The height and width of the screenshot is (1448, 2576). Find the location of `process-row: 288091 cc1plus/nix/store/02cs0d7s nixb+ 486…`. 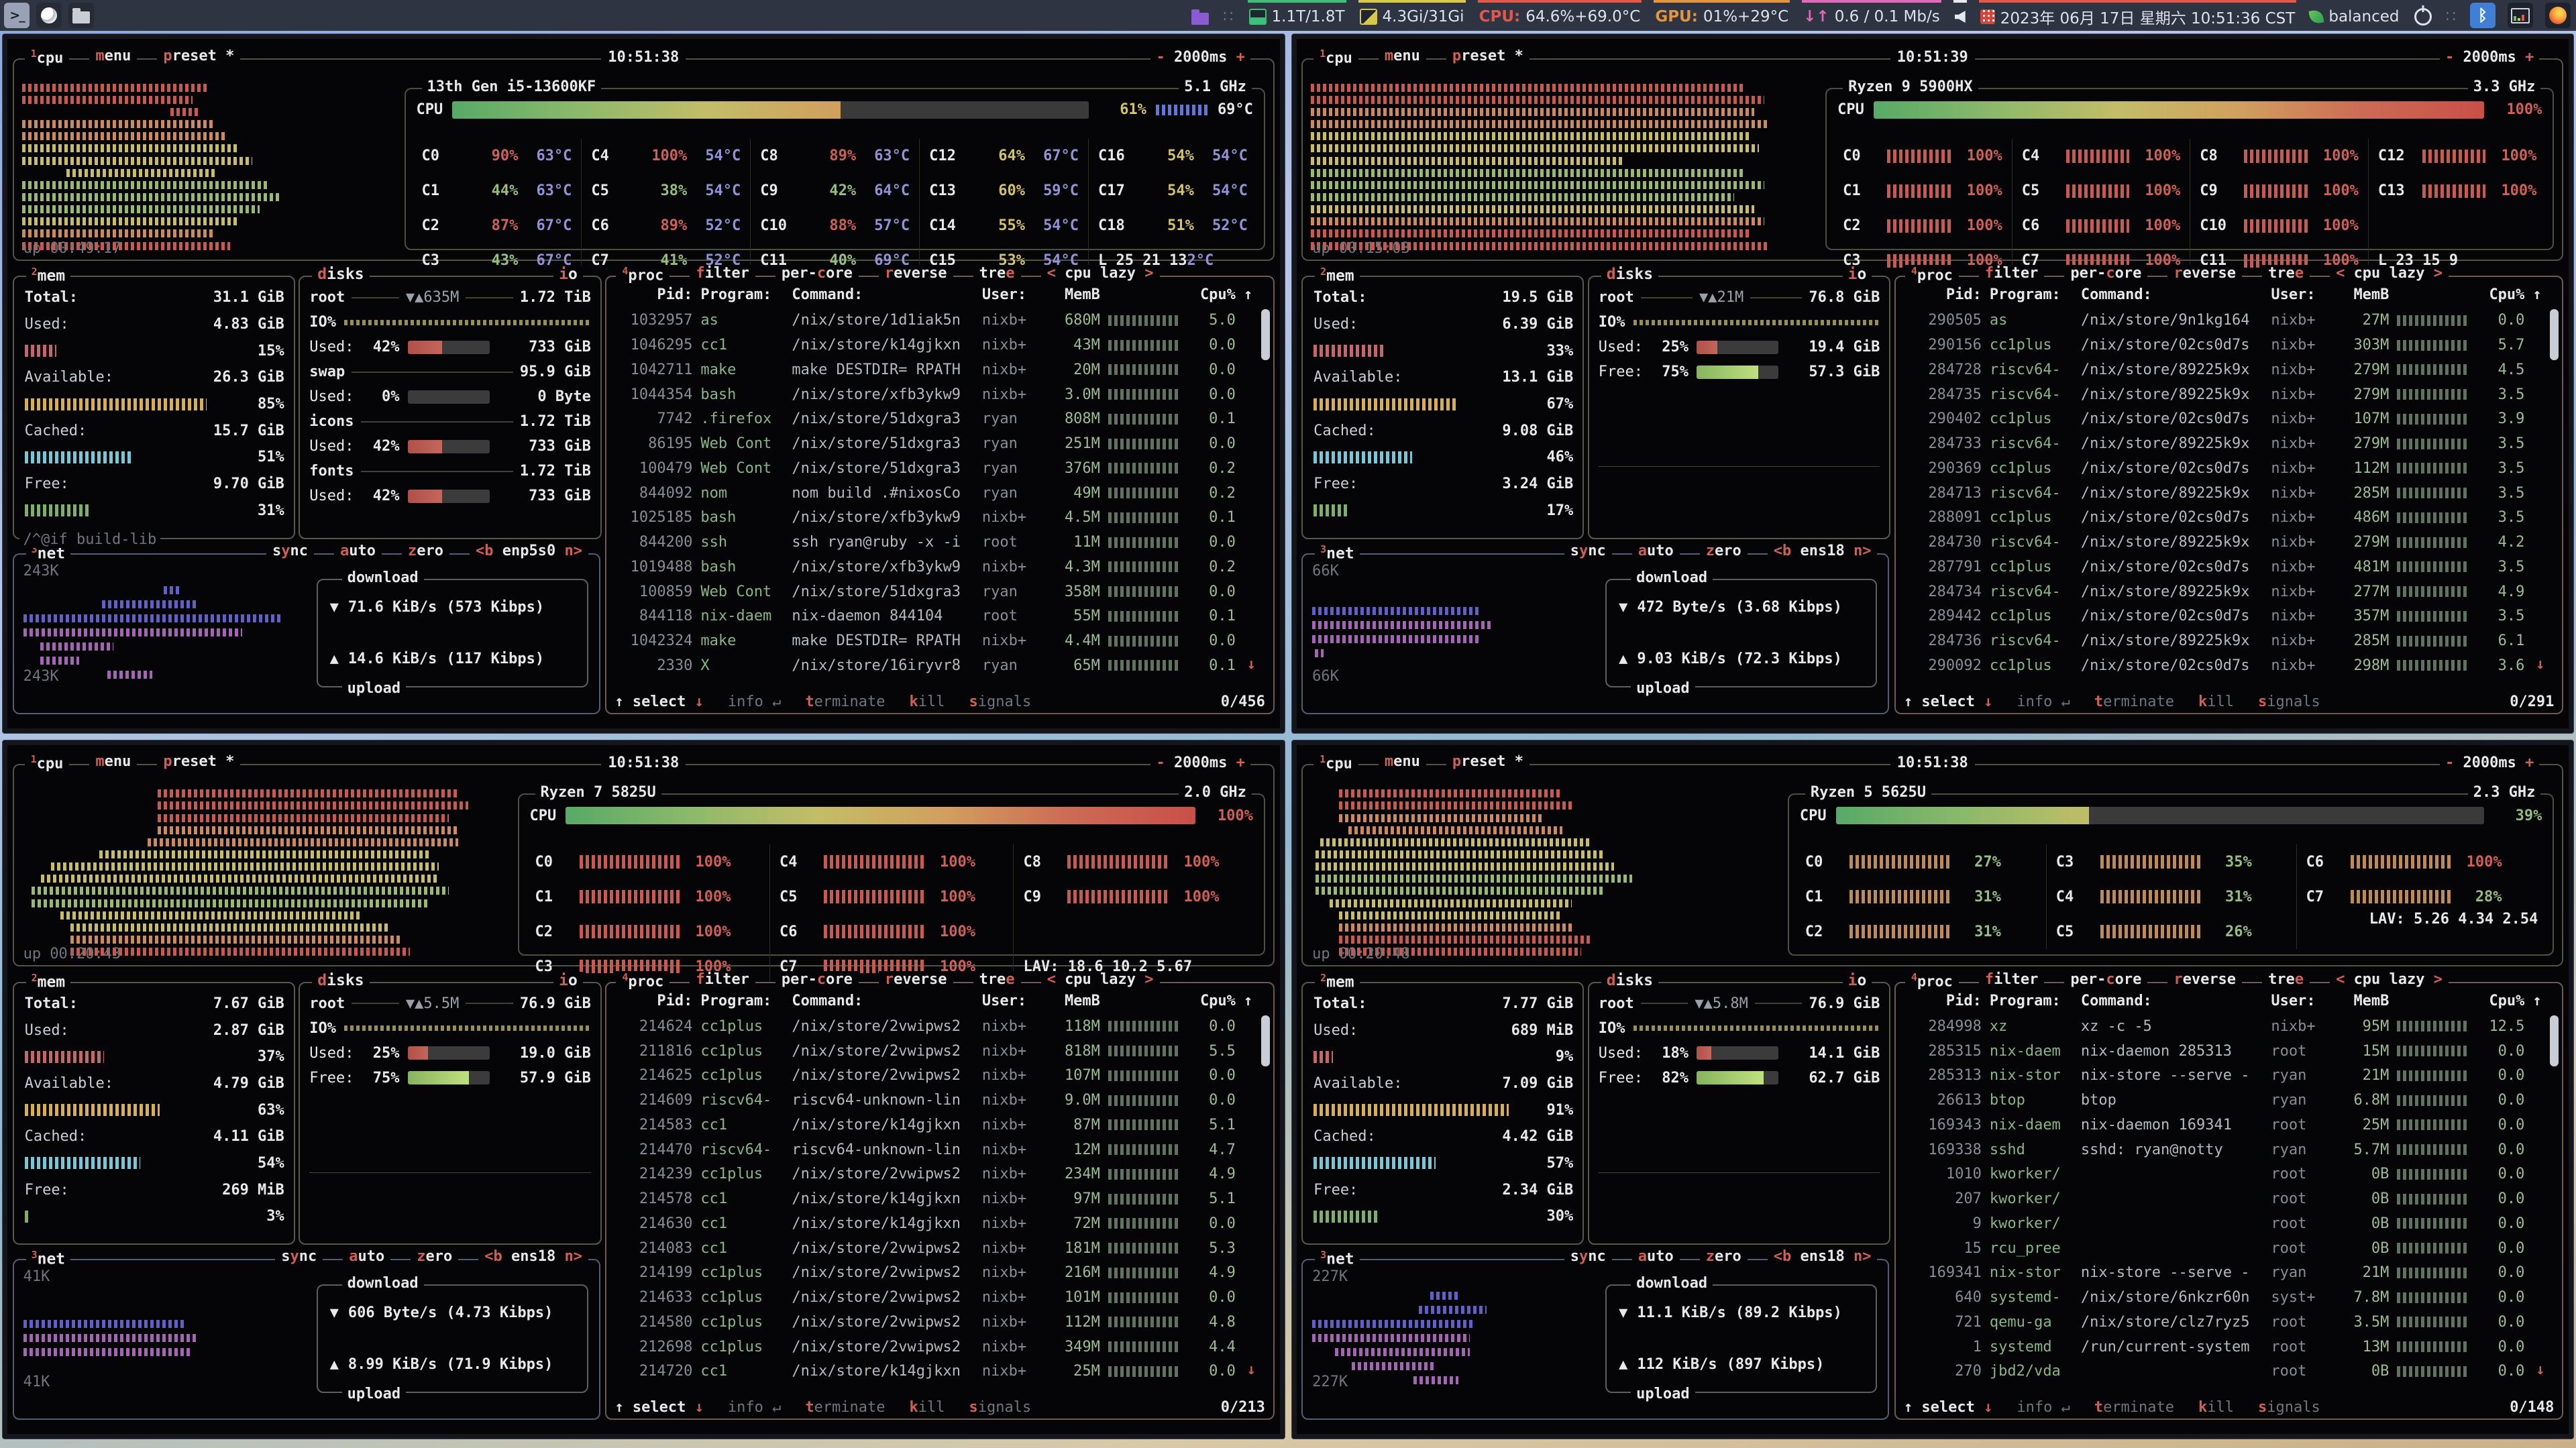

process-row: 288091 cc1plus/nix/store/02cs0d7s nixb+ 486… is located at coordinates (2226, 517).